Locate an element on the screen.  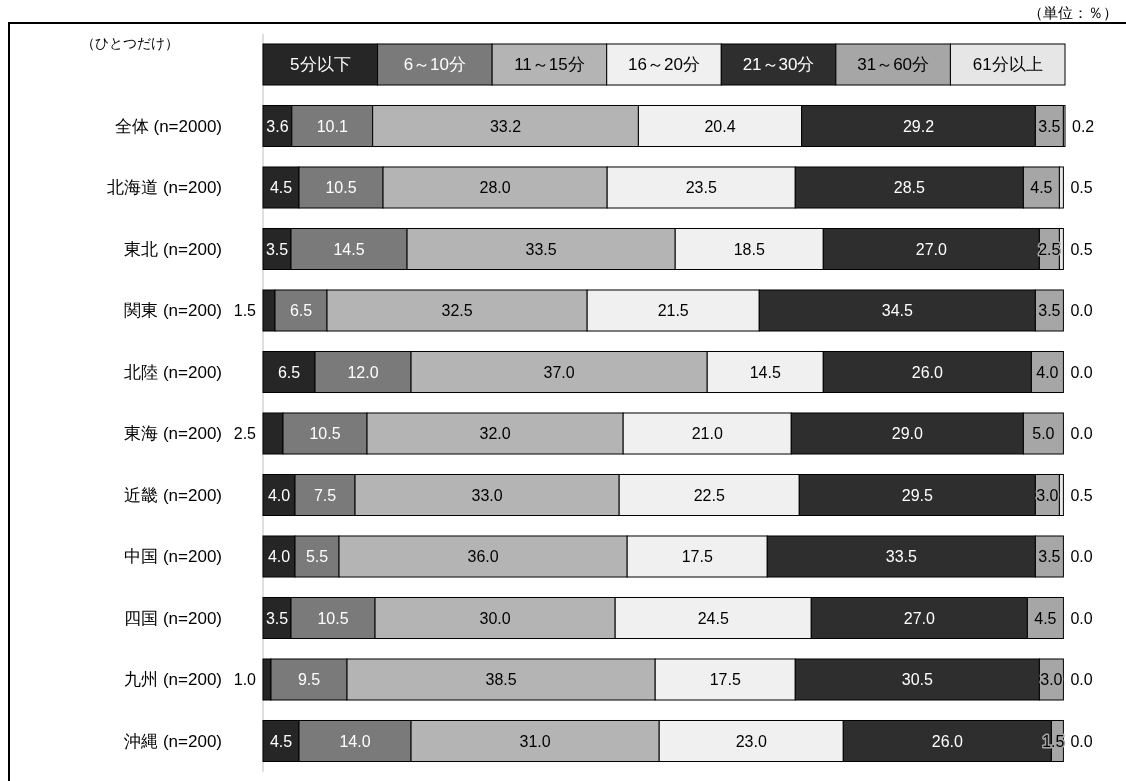
data-label: 33.2 is located at coordinates (505, 126).